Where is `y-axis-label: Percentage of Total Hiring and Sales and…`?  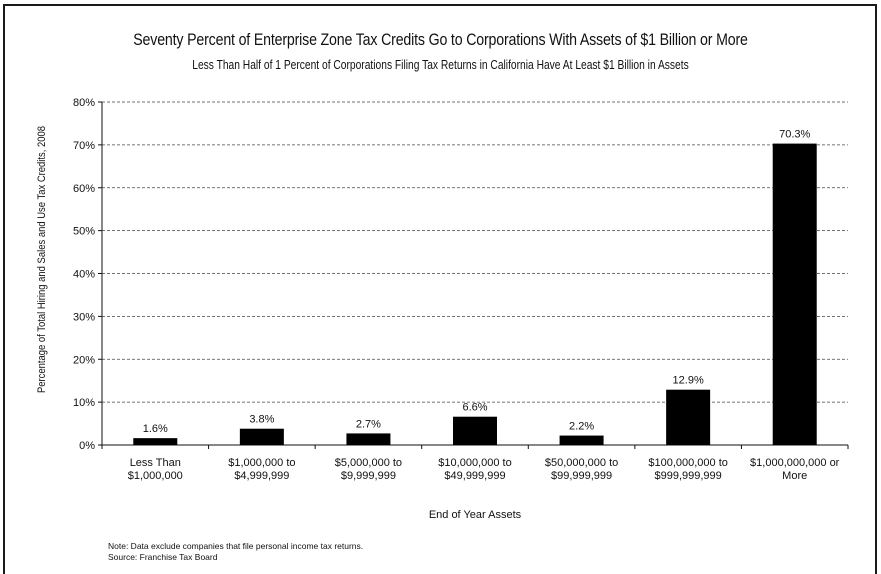
y-axis-label: Percentage of Total Hiring and Sales and… is located at coordinates (42, 259).